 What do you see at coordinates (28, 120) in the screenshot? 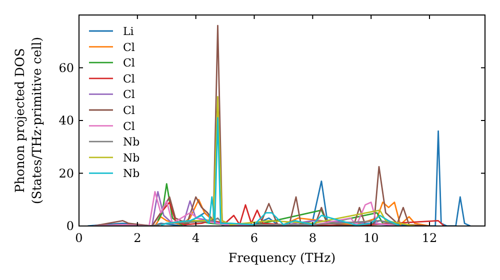
I see `y-axis-title: Phonon projected DOS (States/THz·primitive cell)` at bounding box center [28, 120].